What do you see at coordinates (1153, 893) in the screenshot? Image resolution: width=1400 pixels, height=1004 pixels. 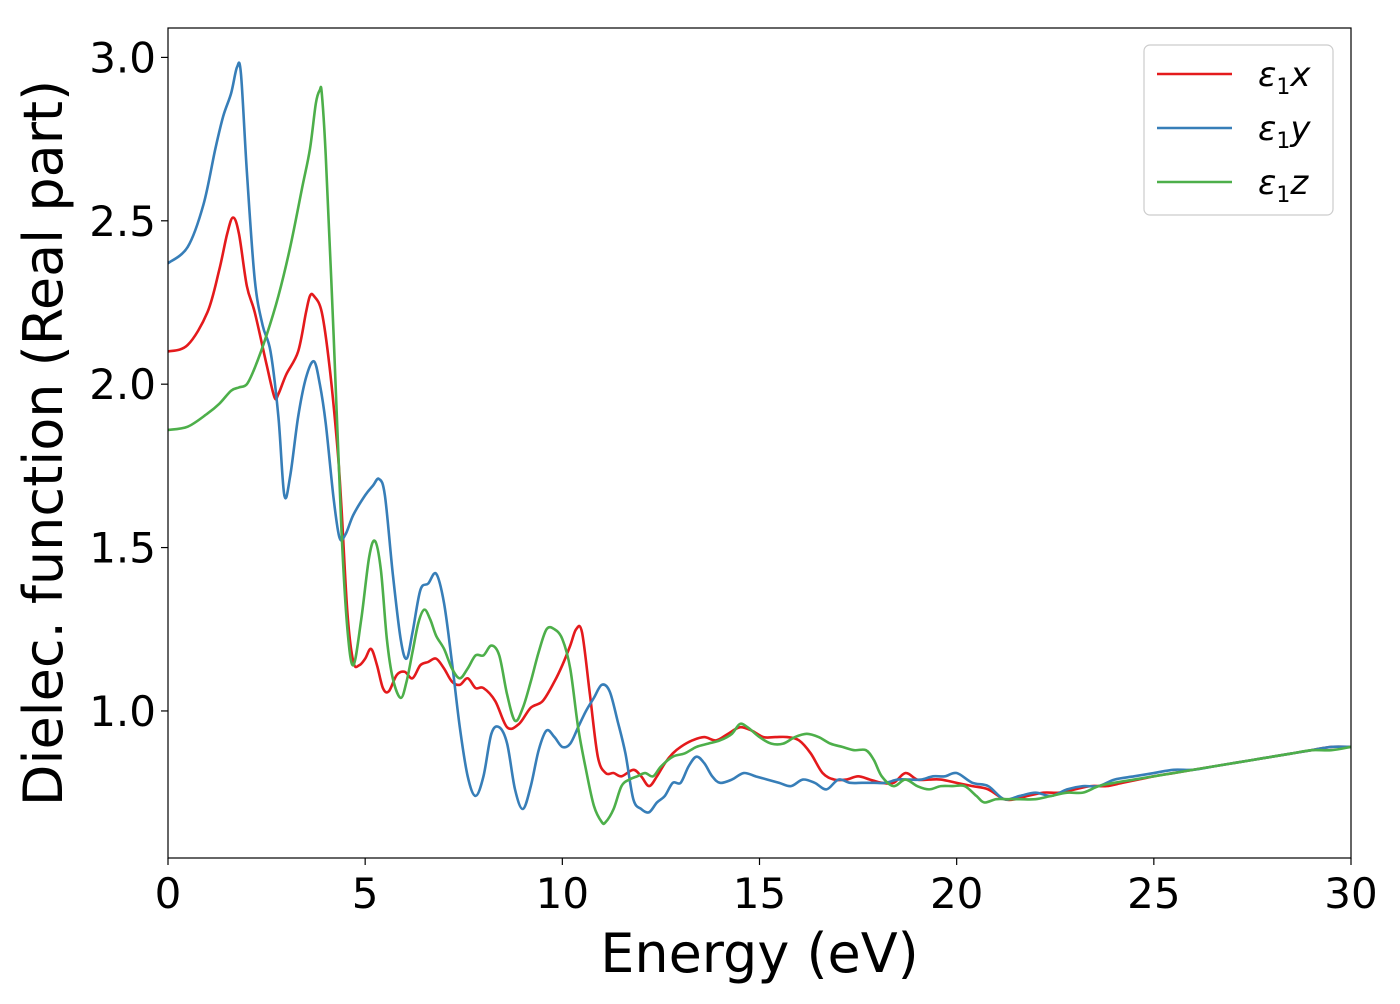 I see `x-tick-label: 25` at bounding box center [1153, 893].